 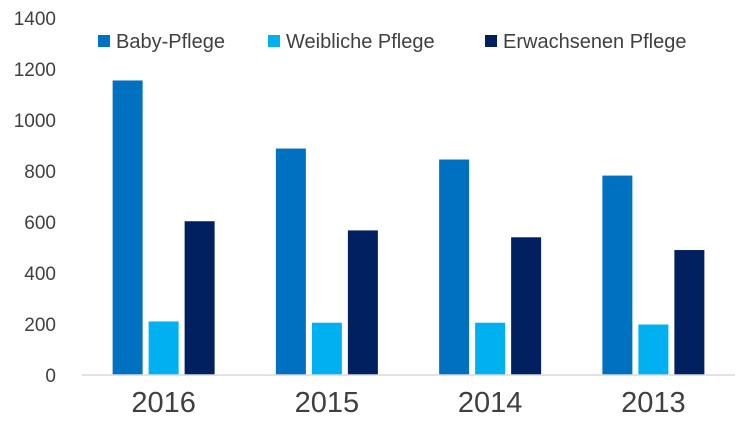 I want to click on bar-baby-pflege-2015, so click(x=290, y=261).